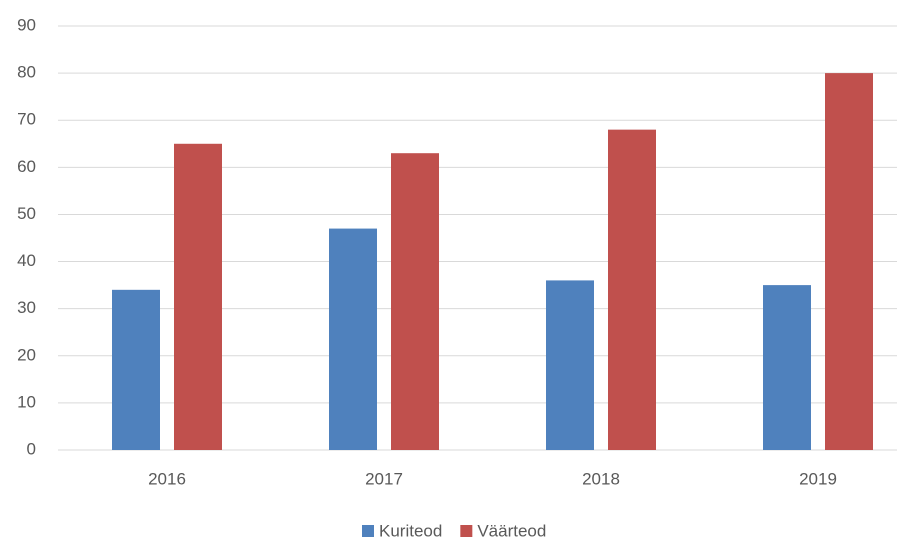 This screenshot has width=915, height=545. What do you see at coordinates (26, 354) in the screenshot?
I see `y-tick-label: 20` at bounding box center [26, 354].